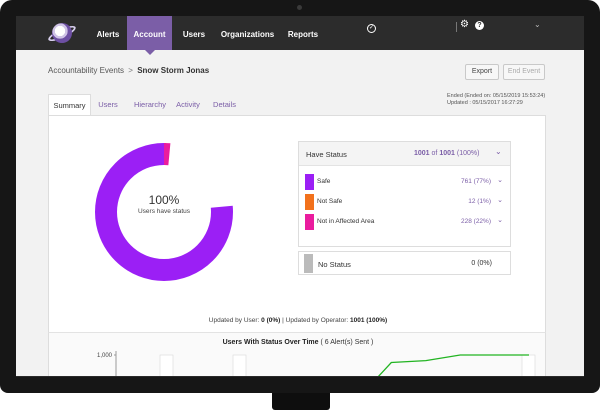  What do you see at coordinates (456, 27) in the screenshot?
I see `nav-divider` at bounding box center [456, 27].